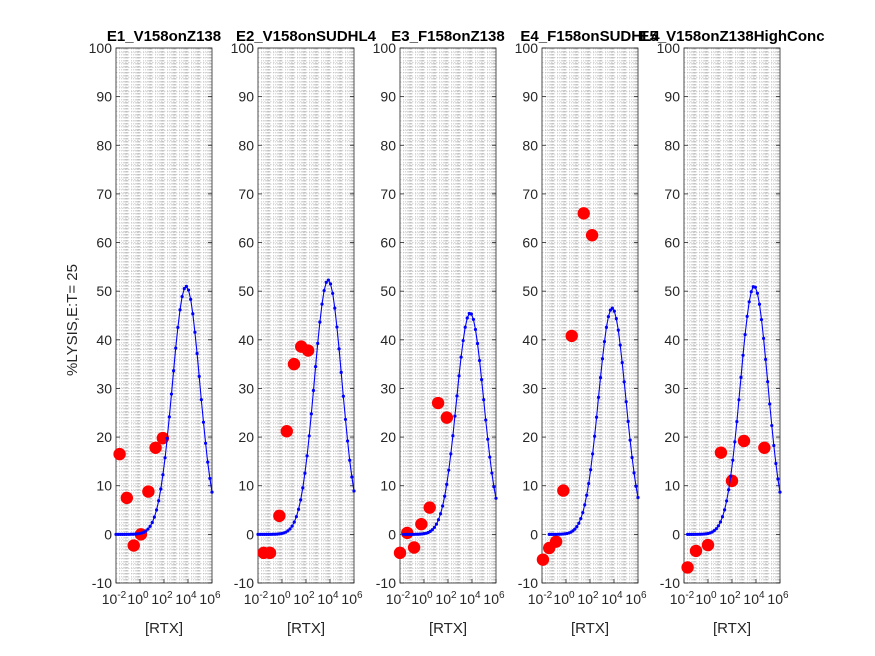  What do you see at coordinates (328, 598) in the screenshot?
I see `x-tick-label: 10⁴` at bounding box center [328, 598].